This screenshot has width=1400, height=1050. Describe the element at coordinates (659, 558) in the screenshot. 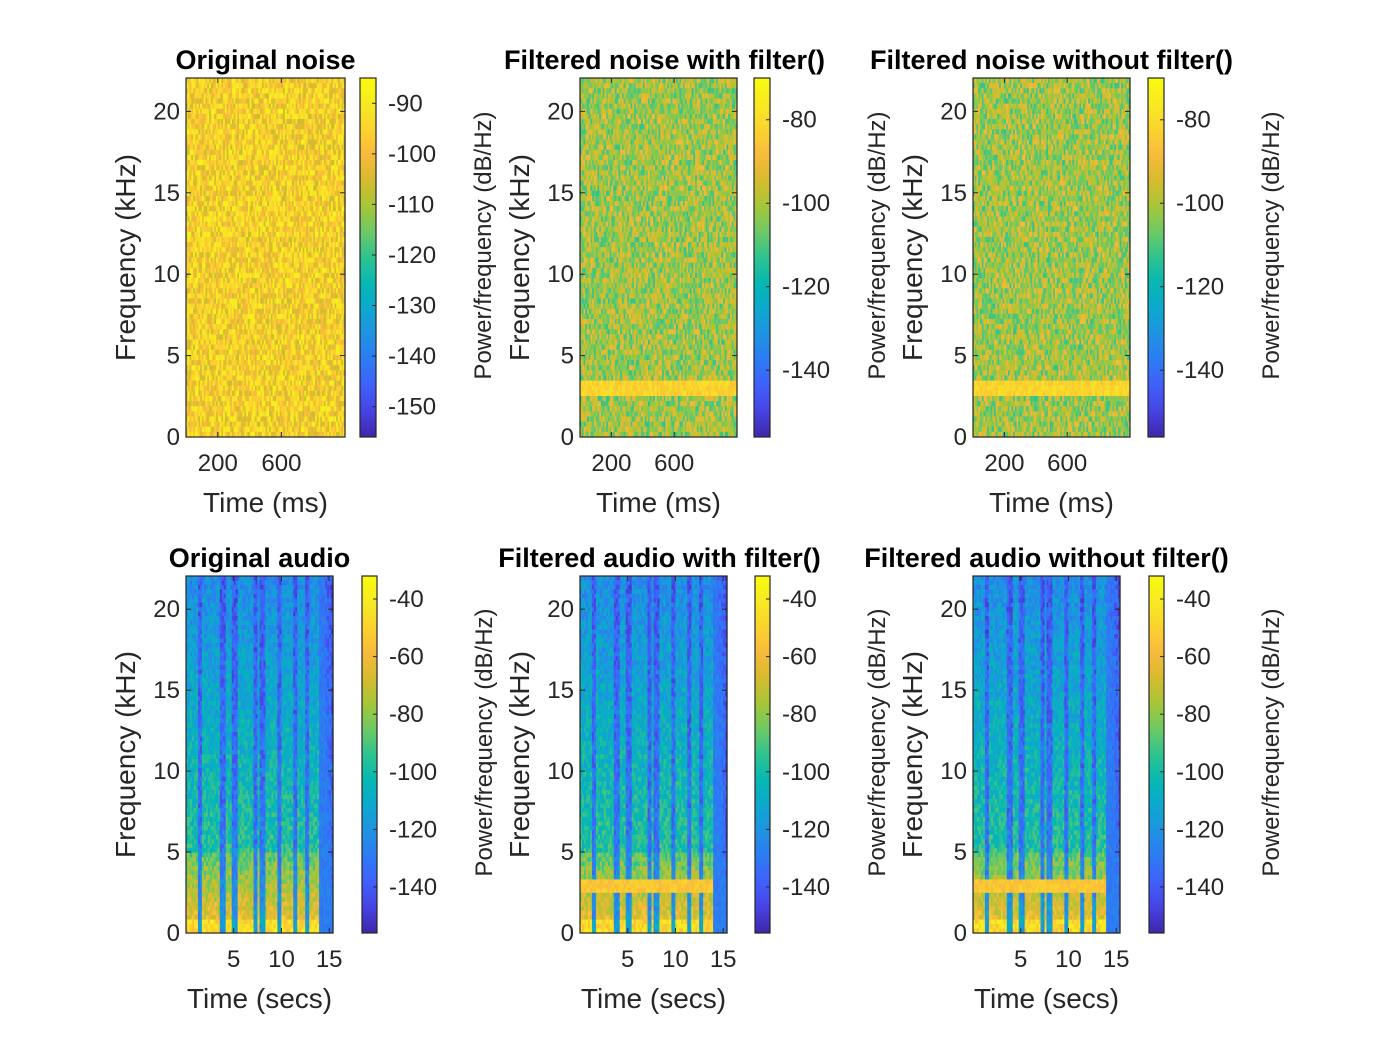

I see `panel-title: Filtered audio with filter()` at that location.